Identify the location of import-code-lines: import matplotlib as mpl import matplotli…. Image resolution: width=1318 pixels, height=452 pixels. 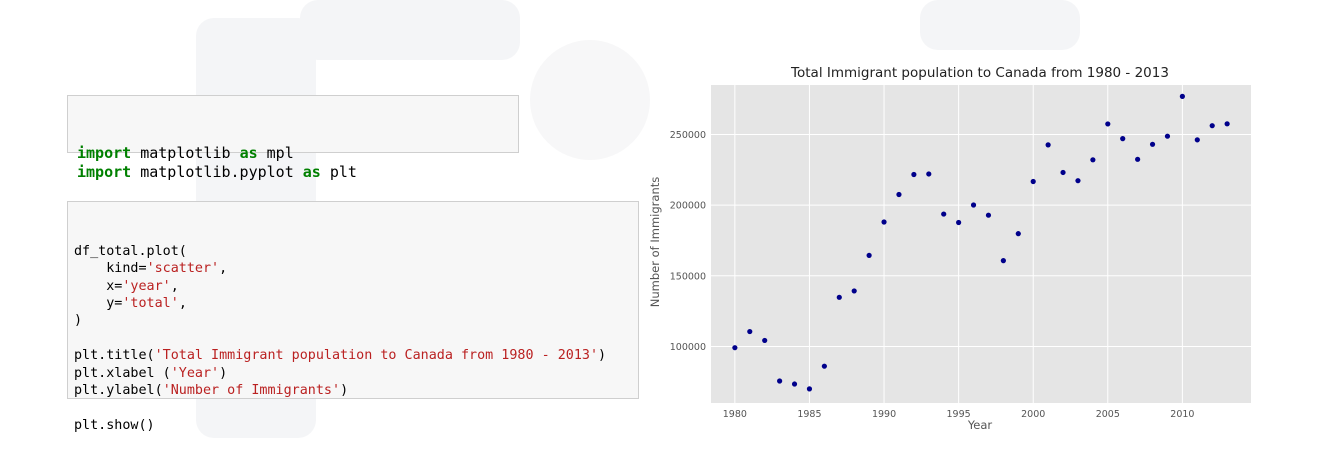
(297, 163).